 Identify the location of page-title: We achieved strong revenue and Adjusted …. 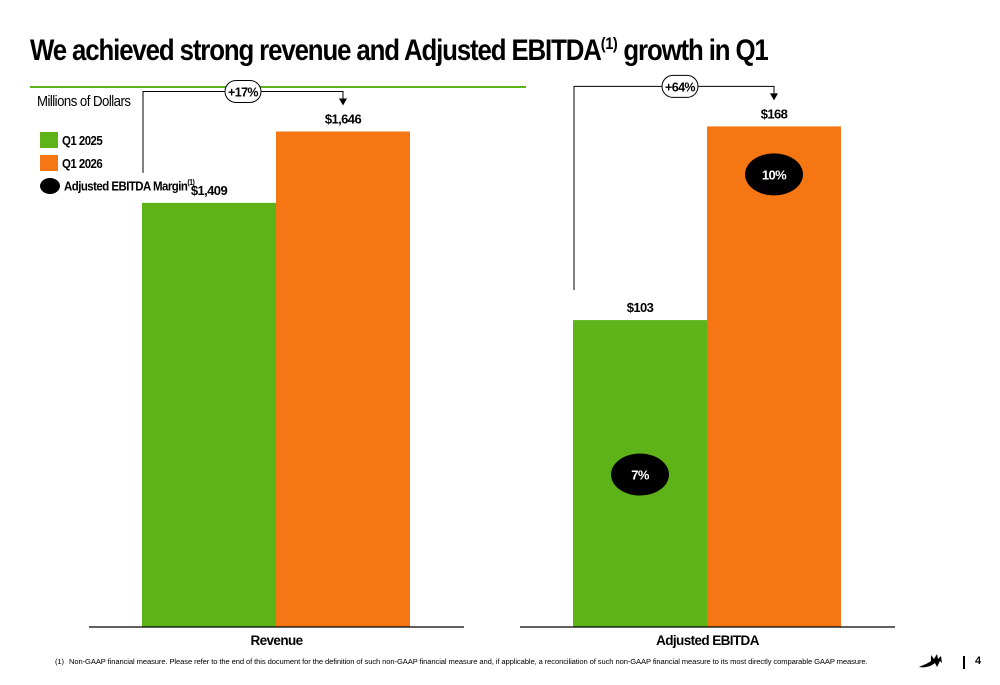
(399, 51).